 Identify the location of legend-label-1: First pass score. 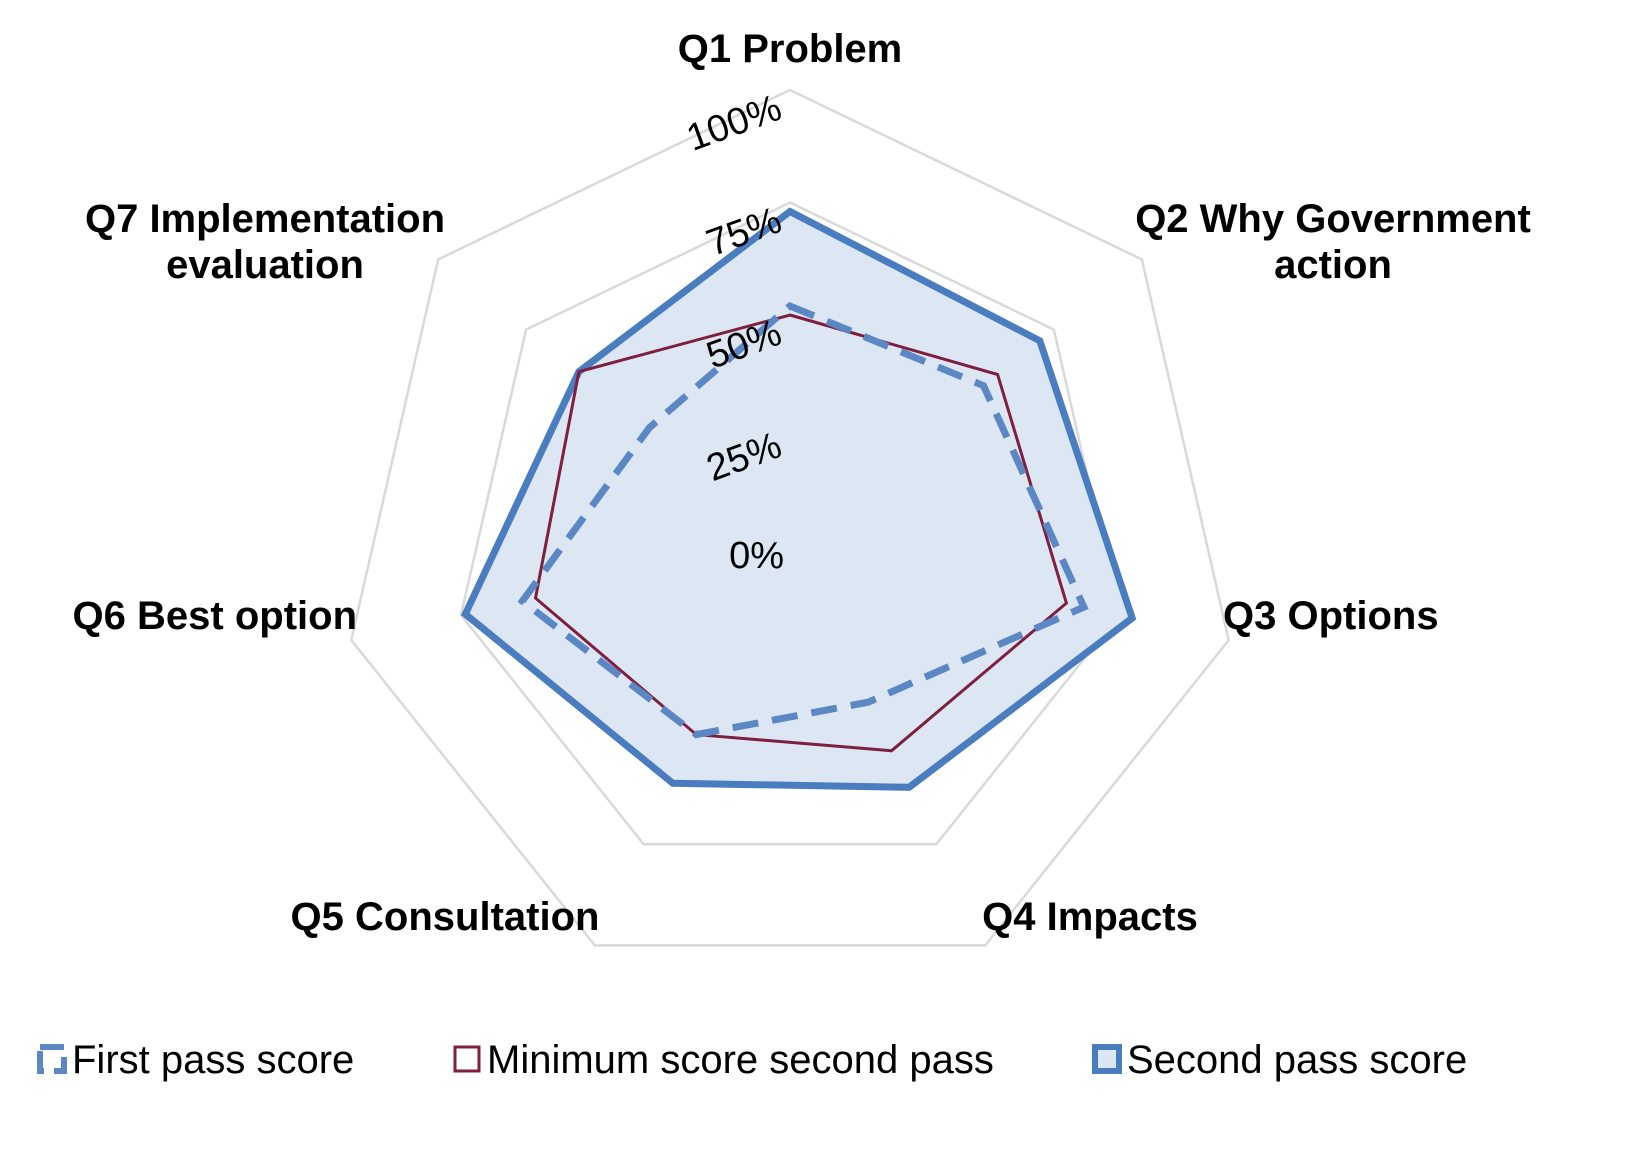
(213, 1060).